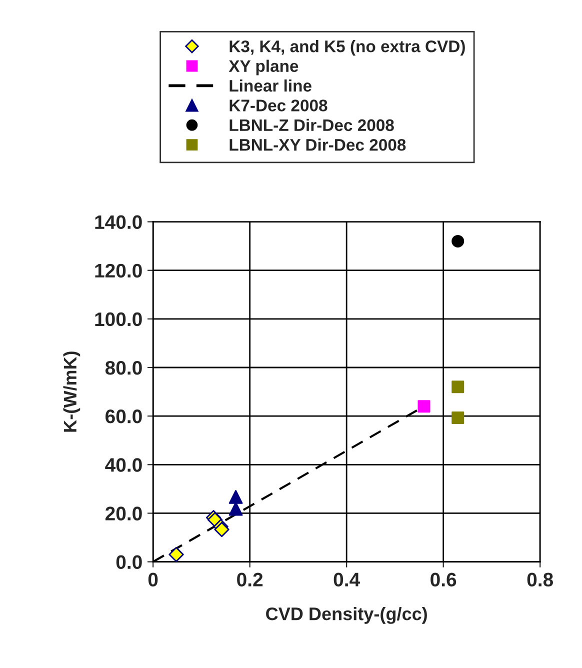  Describe the element at coordinates (123, 367) in the screenshot. I see `y-tick-label: 80.0` at that location.